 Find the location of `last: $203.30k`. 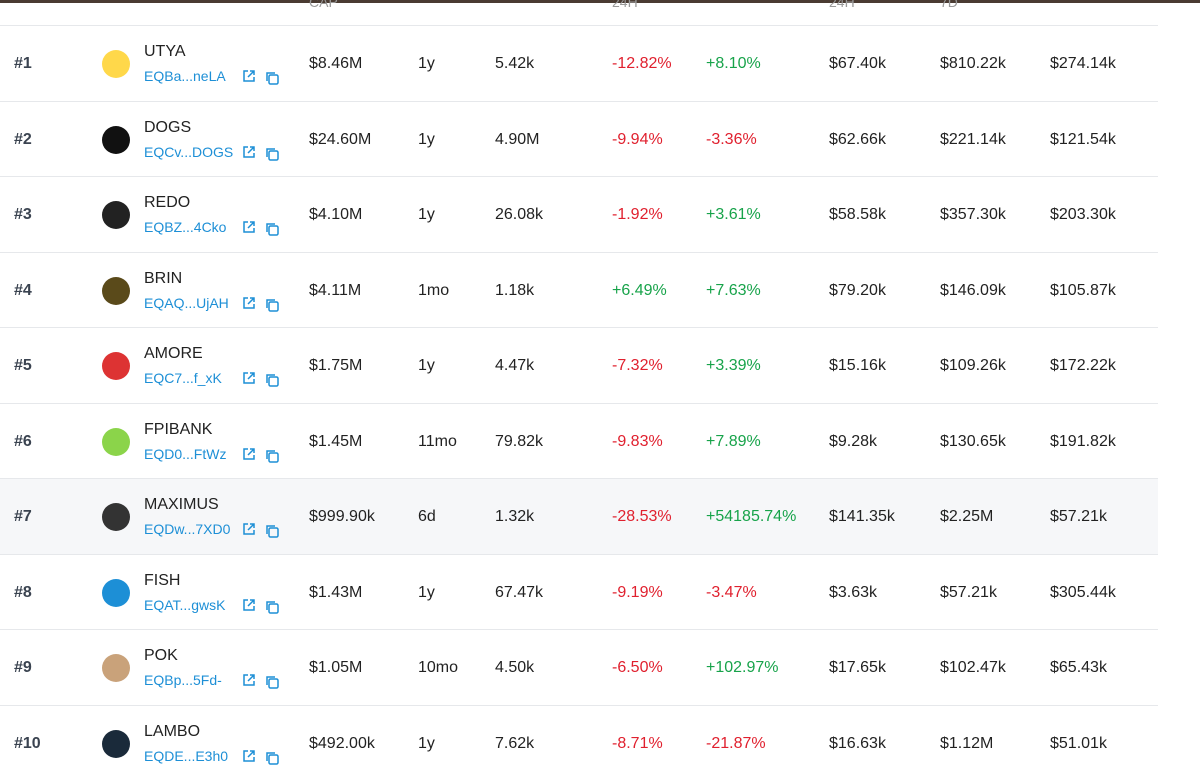

last: $203.30k is located at coordinates (1083, 214).